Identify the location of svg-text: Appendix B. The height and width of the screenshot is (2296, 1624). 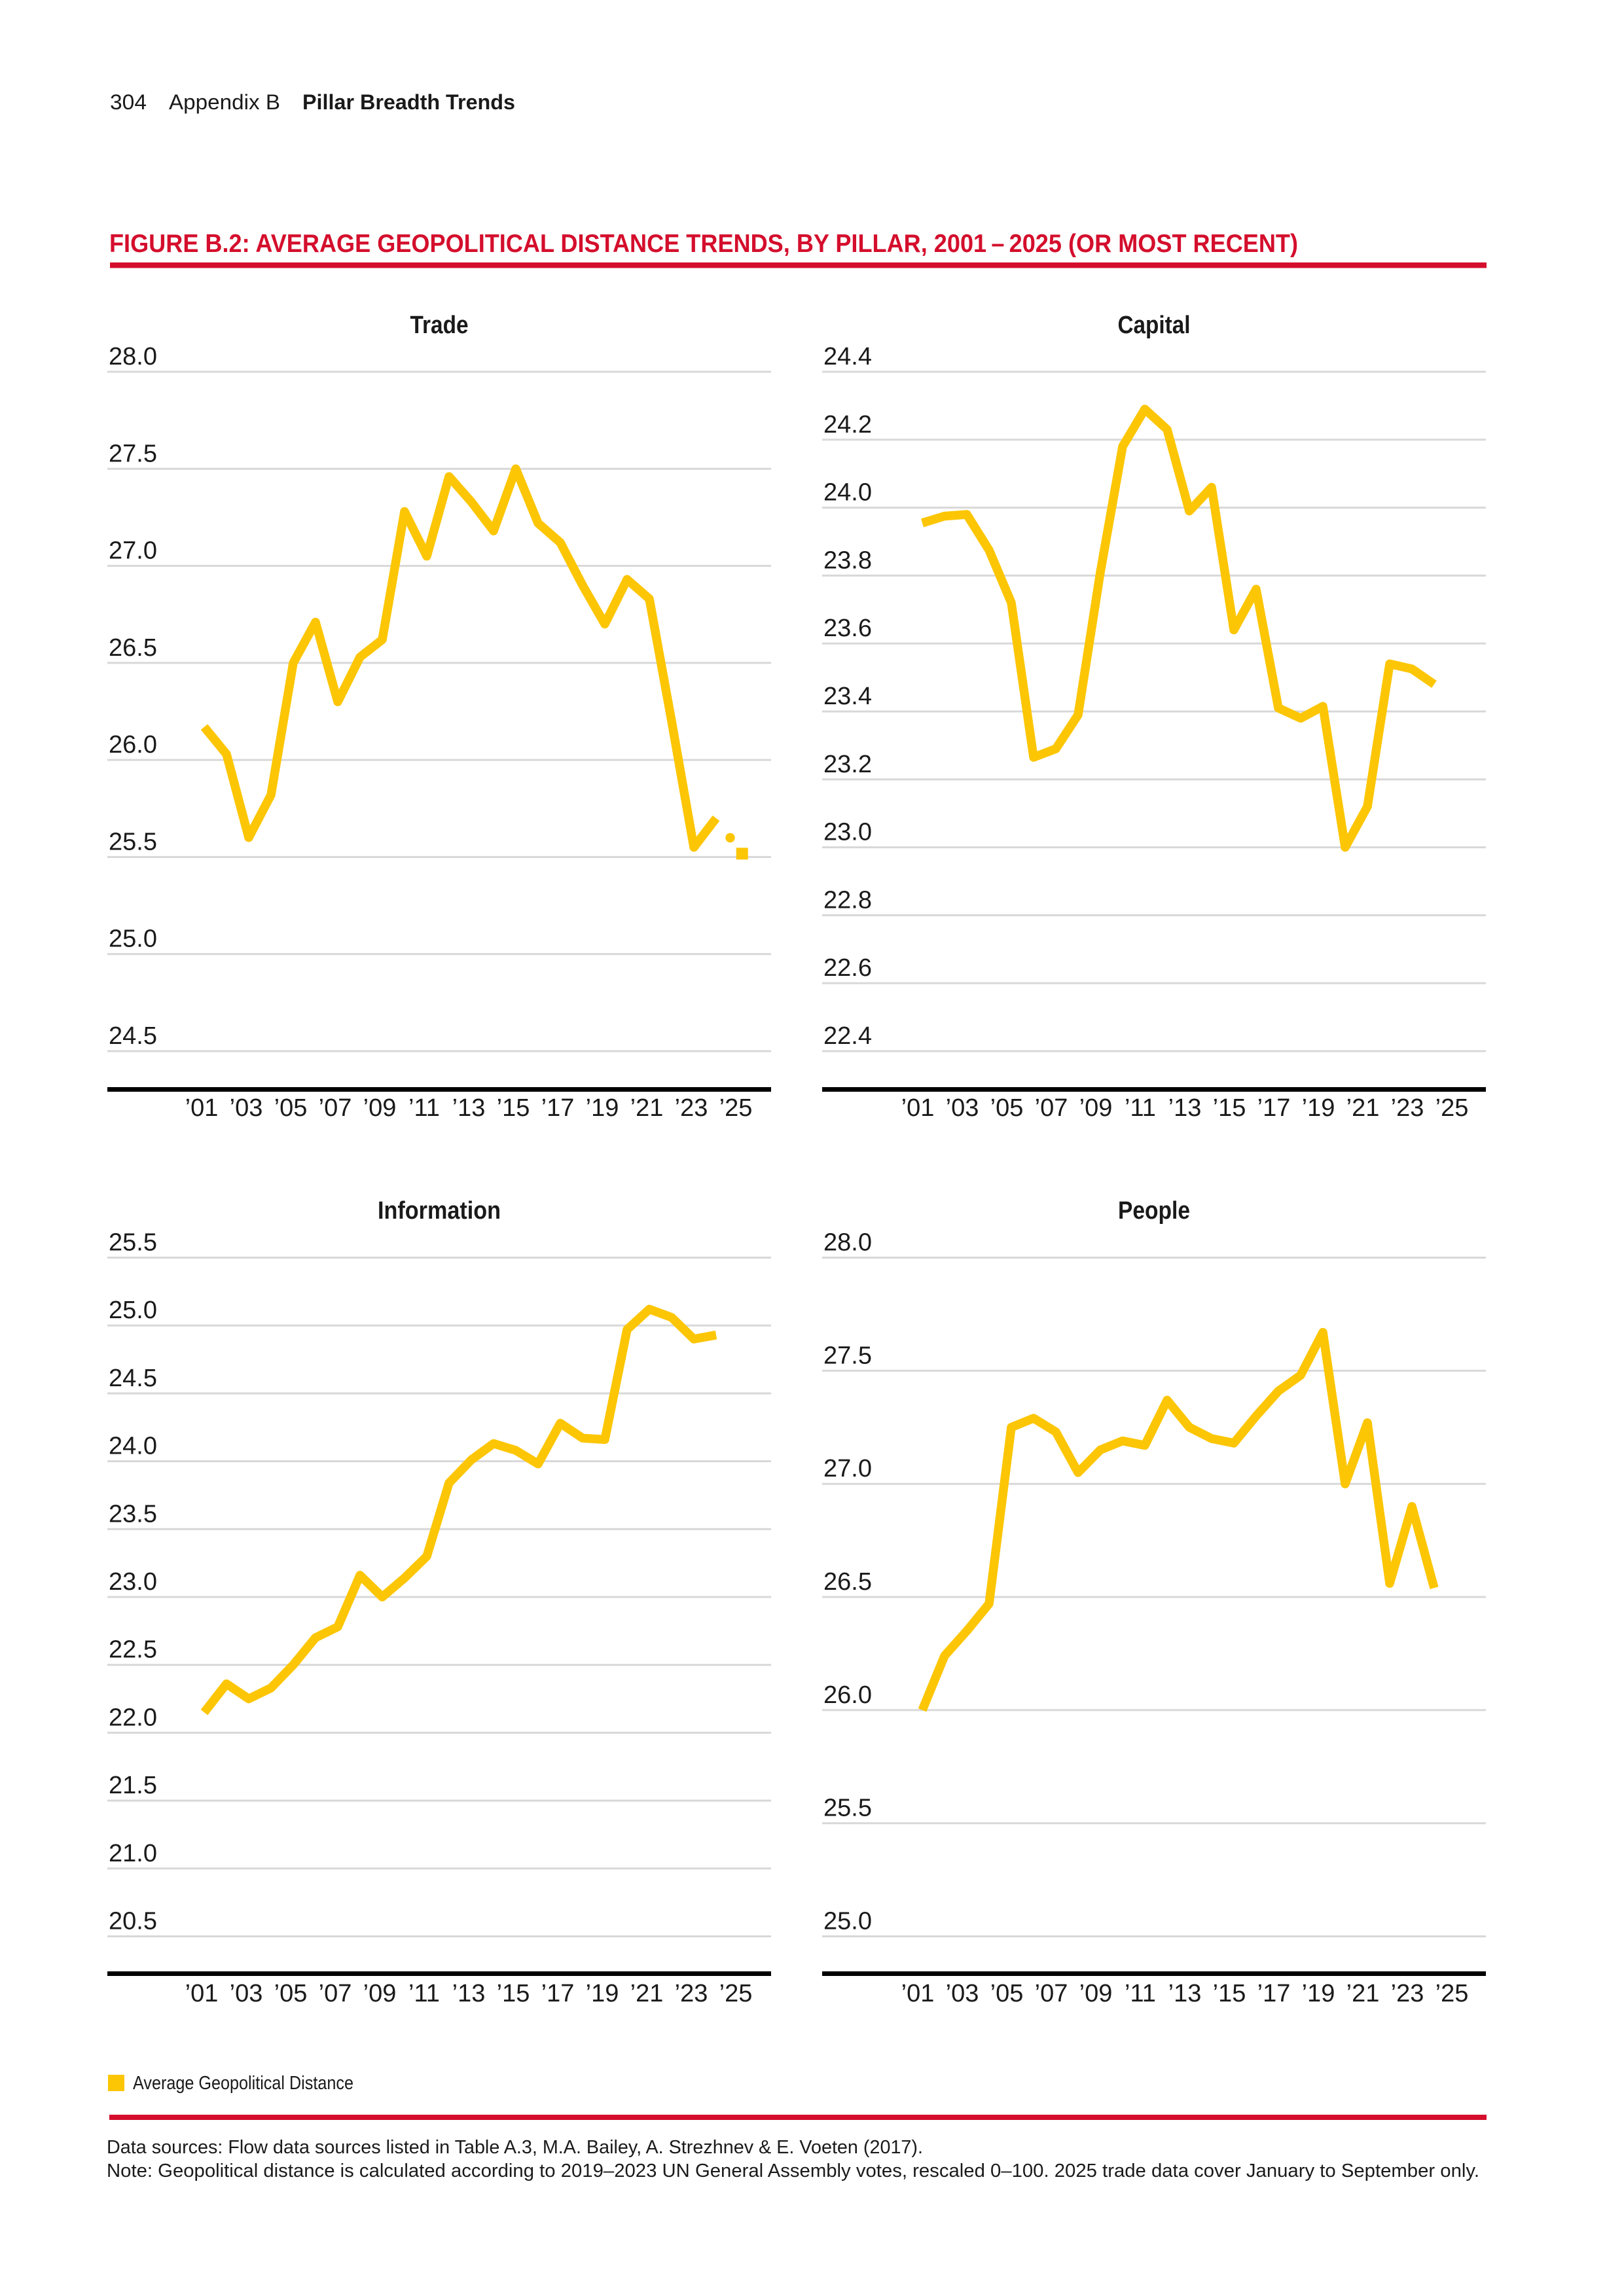
(224, 102).